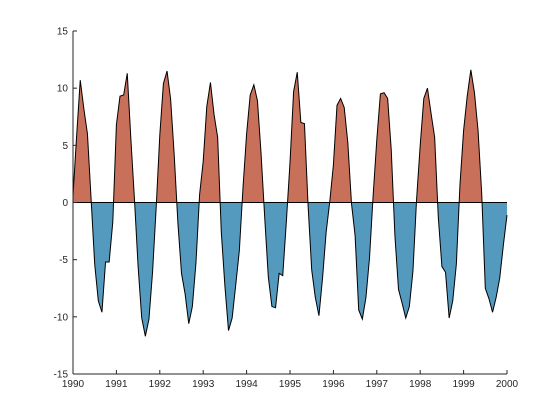  I want to click on x-tick-label: 2000, so click(507, 384).